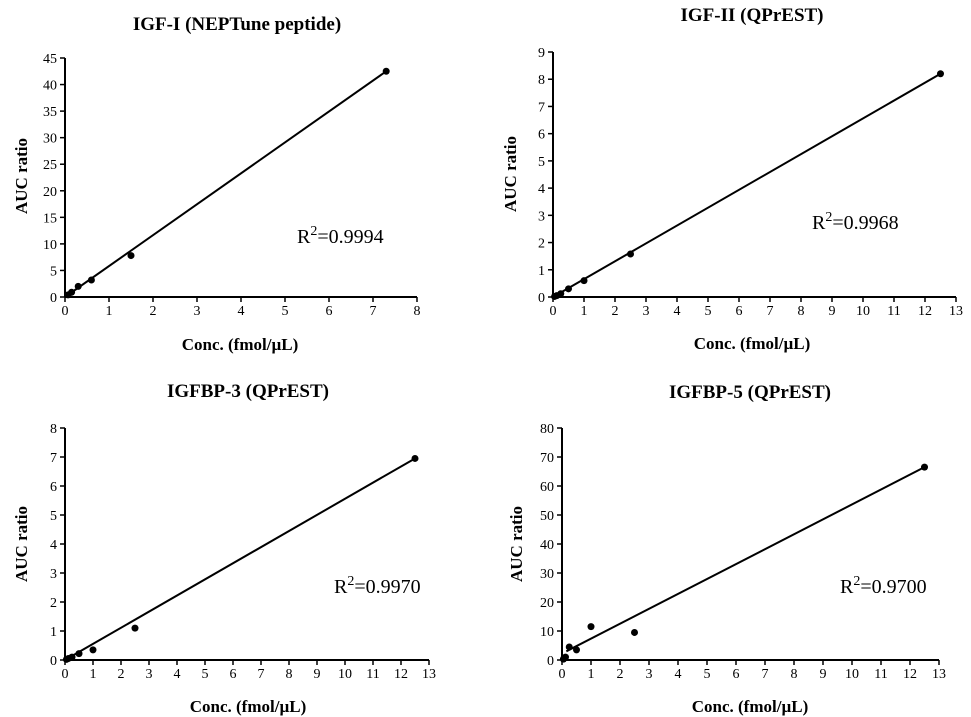 This screenshot has width=971, height=717. What do you see at coordinates (50, 112) in the screenshot?
I see `y-tick-label: 35` at bounding box center [50, 112].